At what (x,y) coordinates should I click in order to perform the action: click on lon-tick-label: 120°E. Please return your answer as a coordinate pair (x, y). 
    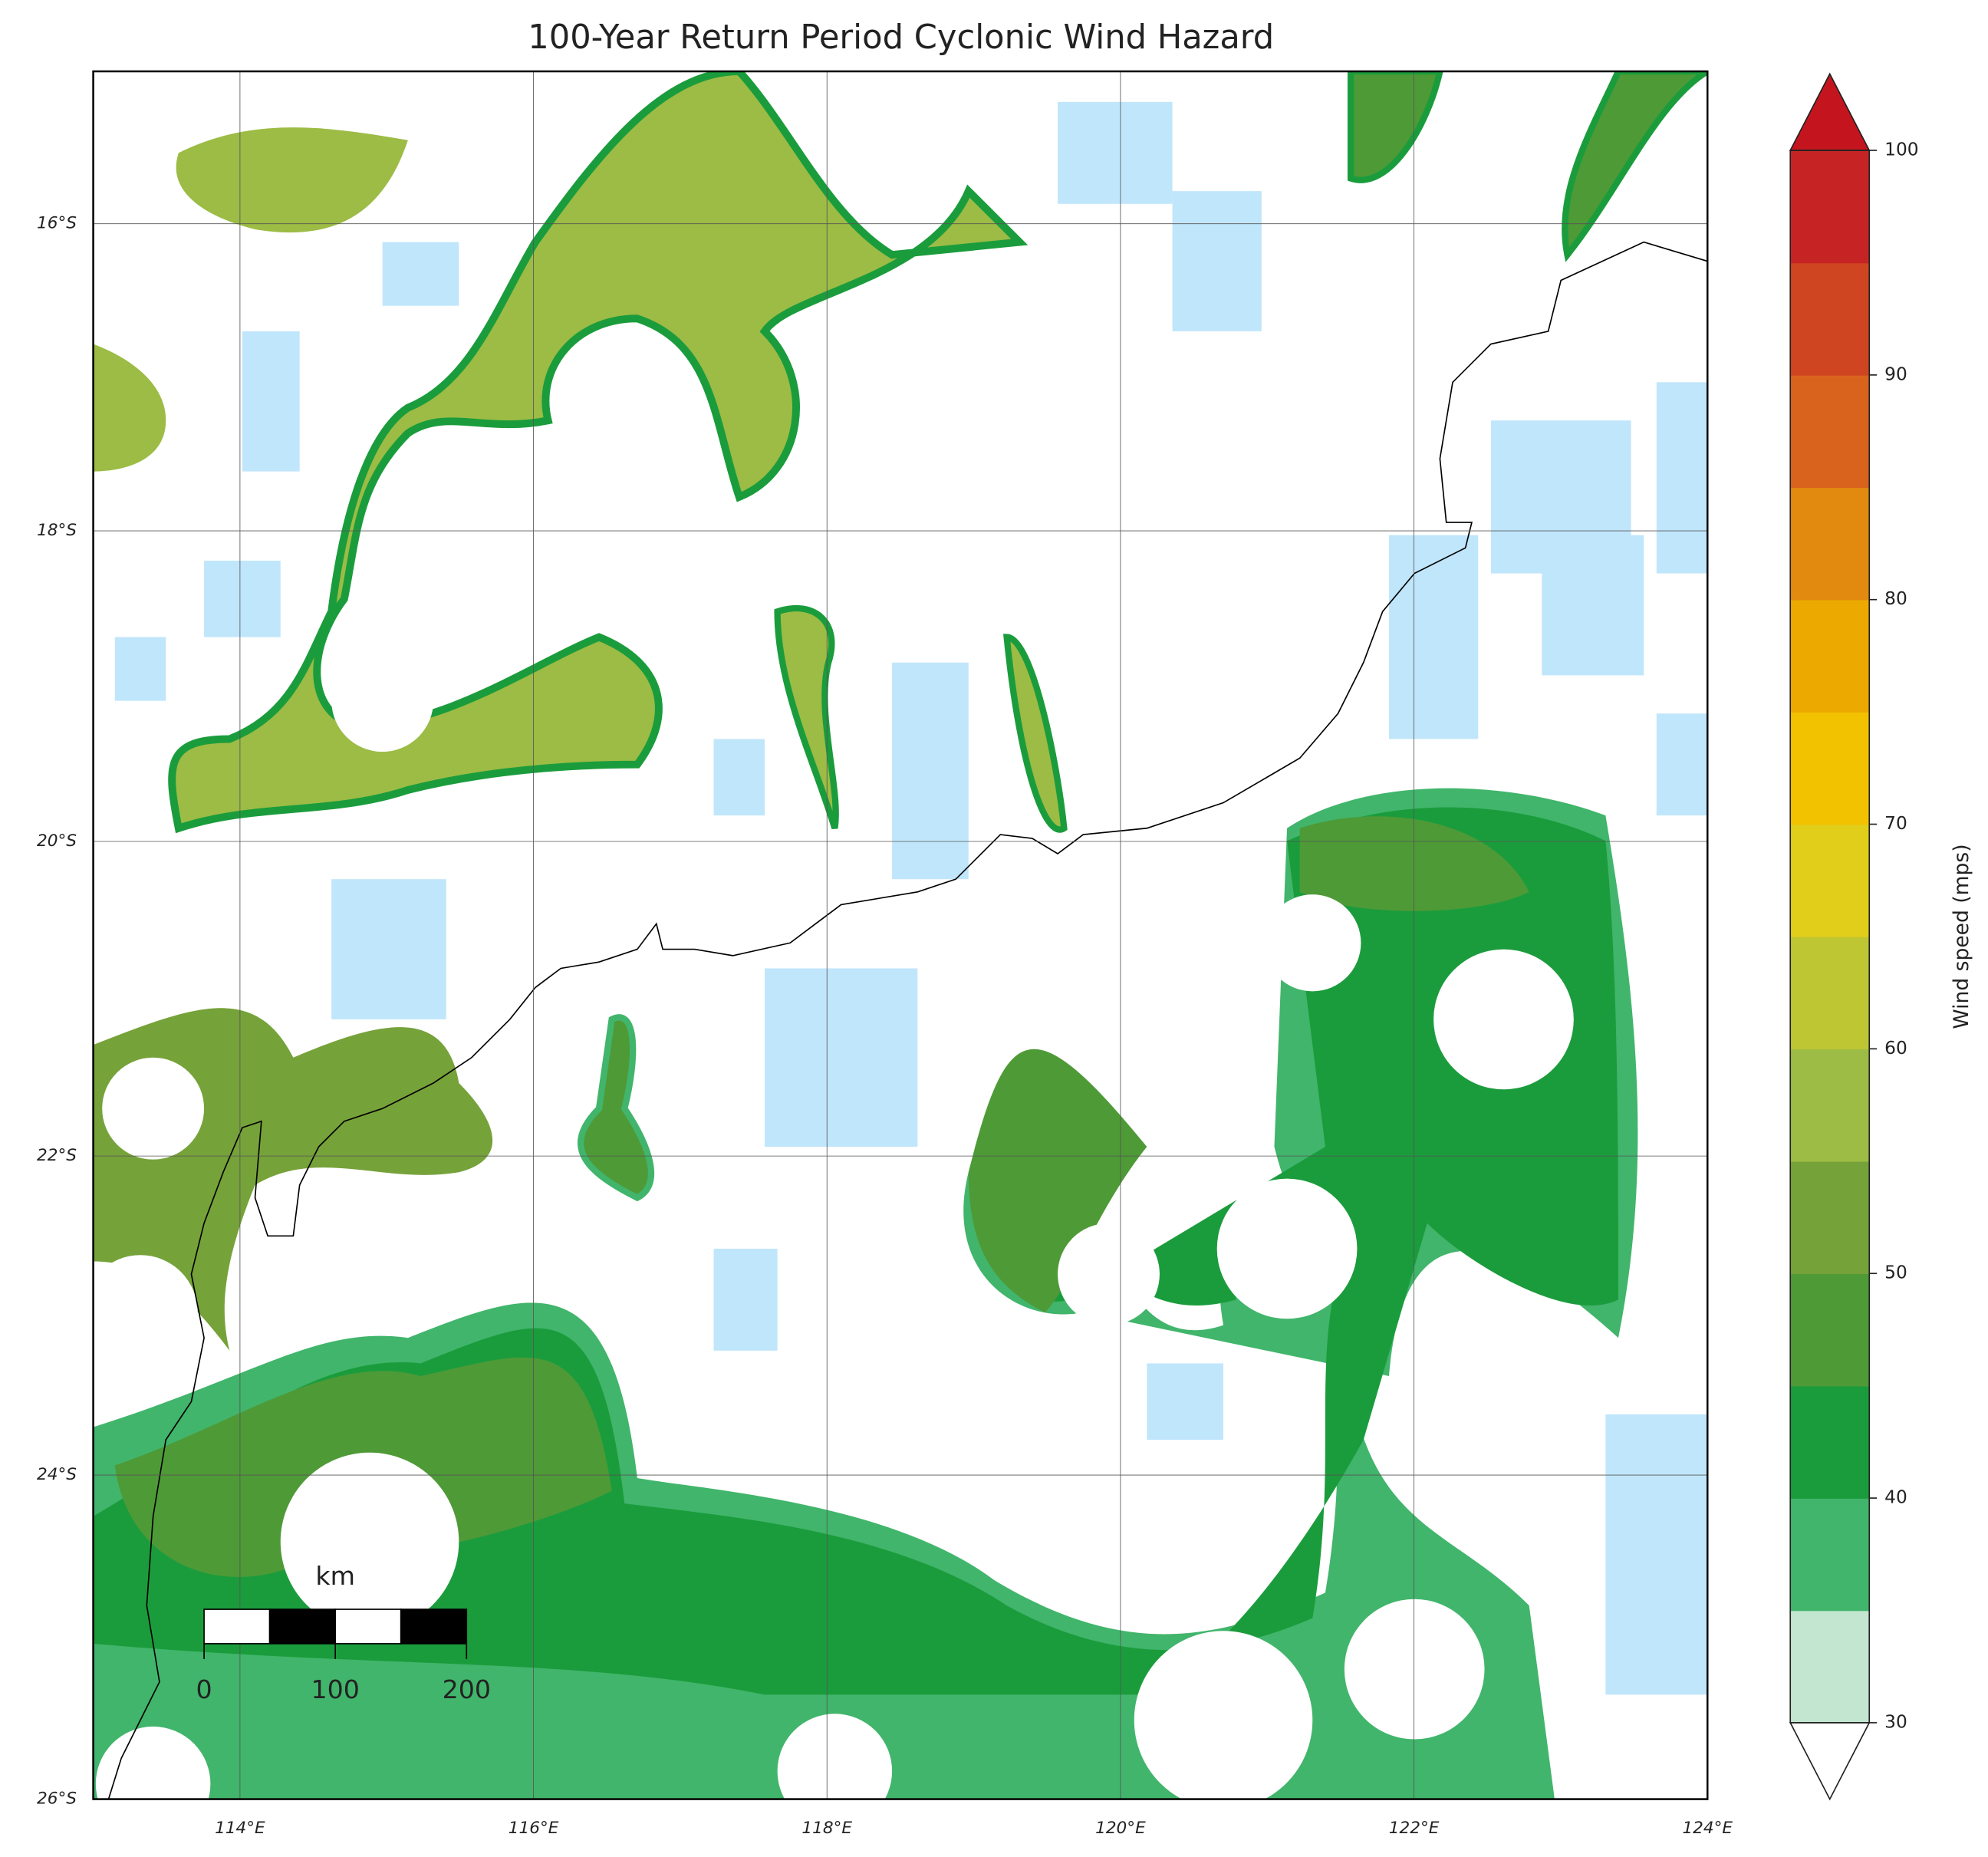
    Looking at the image, I should click on (1120, 1828).